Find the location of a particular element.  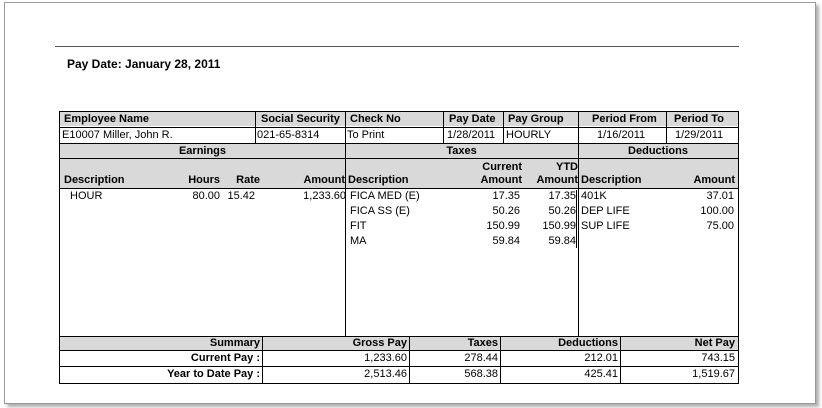

current-net-pay: 743.15 is located at coordinates (718, 358).